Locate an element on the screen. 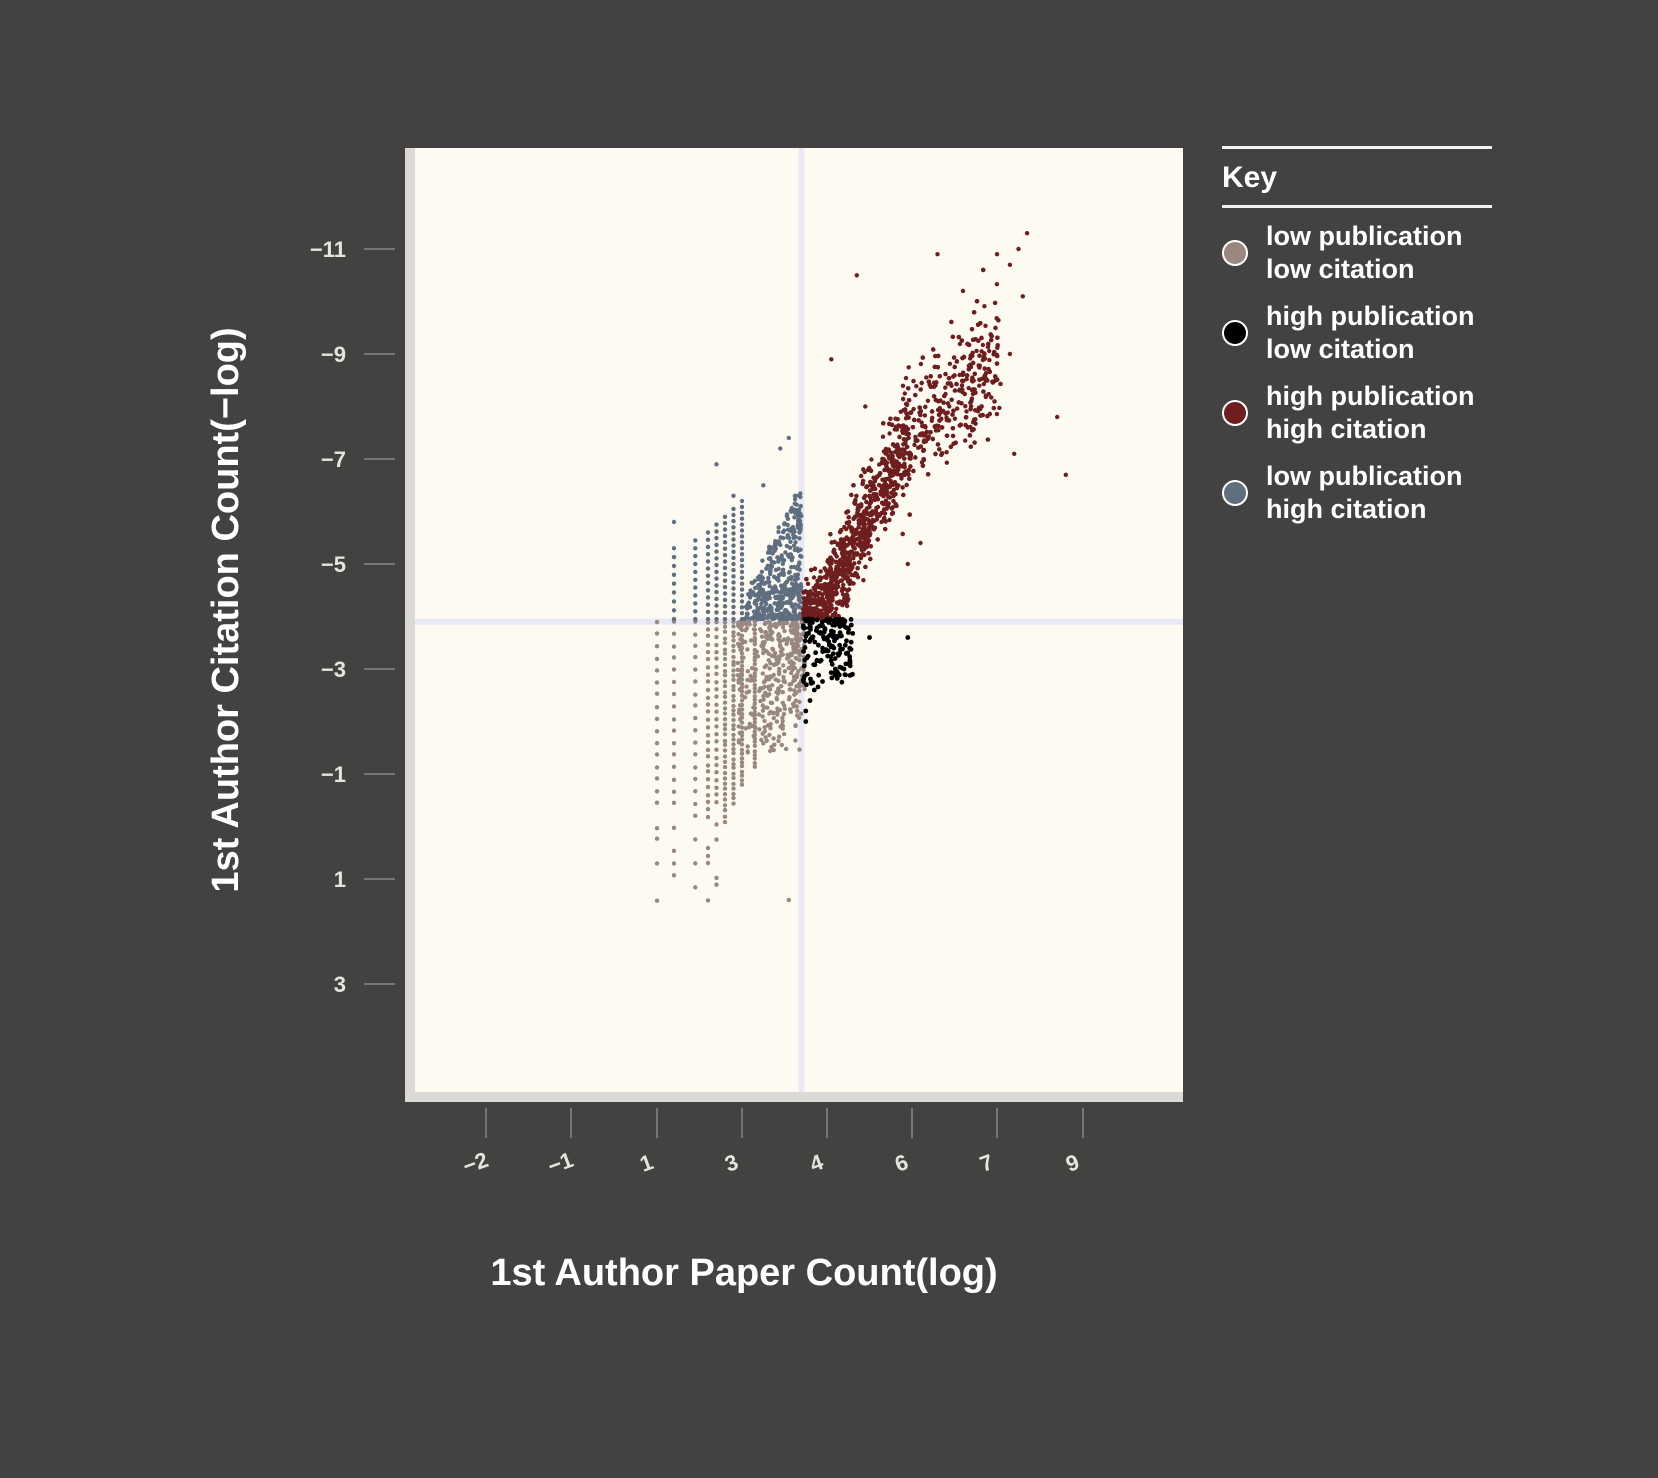 This screenshot has width=1658, height=1478. legend-item-low-pub-high-cit: low publication high citation is located at coordinates (1357, 493).